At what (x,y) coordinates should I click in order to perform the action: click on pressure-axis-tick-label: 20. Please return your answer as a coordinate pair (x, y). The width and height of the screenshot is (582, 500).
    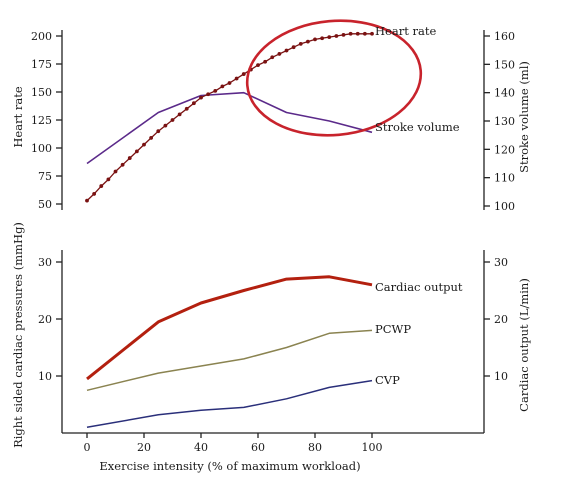
    Looking at the image, I should click on (45, 319).